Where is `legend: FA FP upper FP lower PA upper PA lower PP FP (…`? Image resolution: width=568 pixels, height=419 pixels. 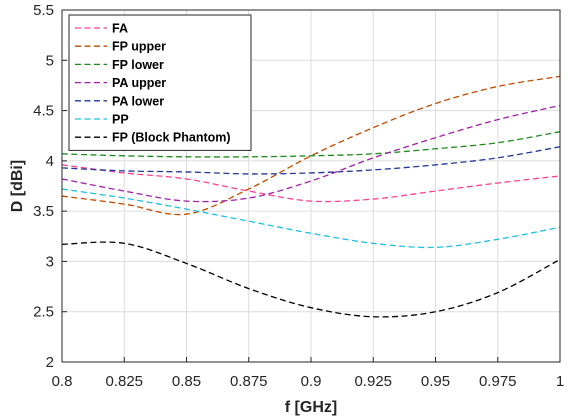 legend: FA FP upper FP lower PA upper PA lower PP FP (… is located at coordinates (160, 82).